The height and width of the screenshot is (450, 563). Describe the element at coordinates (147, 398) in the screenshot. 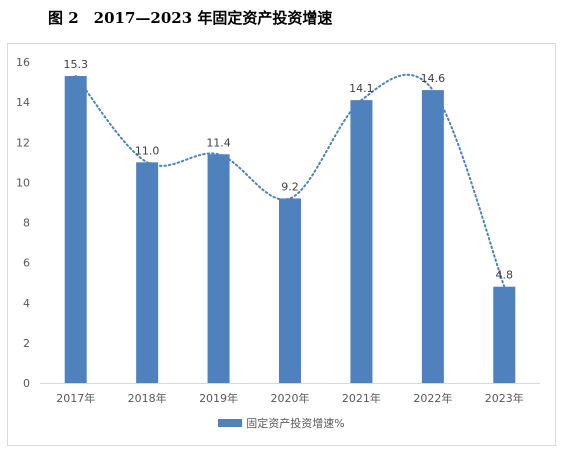

I see `x-tick-label: 2018年` at that location.